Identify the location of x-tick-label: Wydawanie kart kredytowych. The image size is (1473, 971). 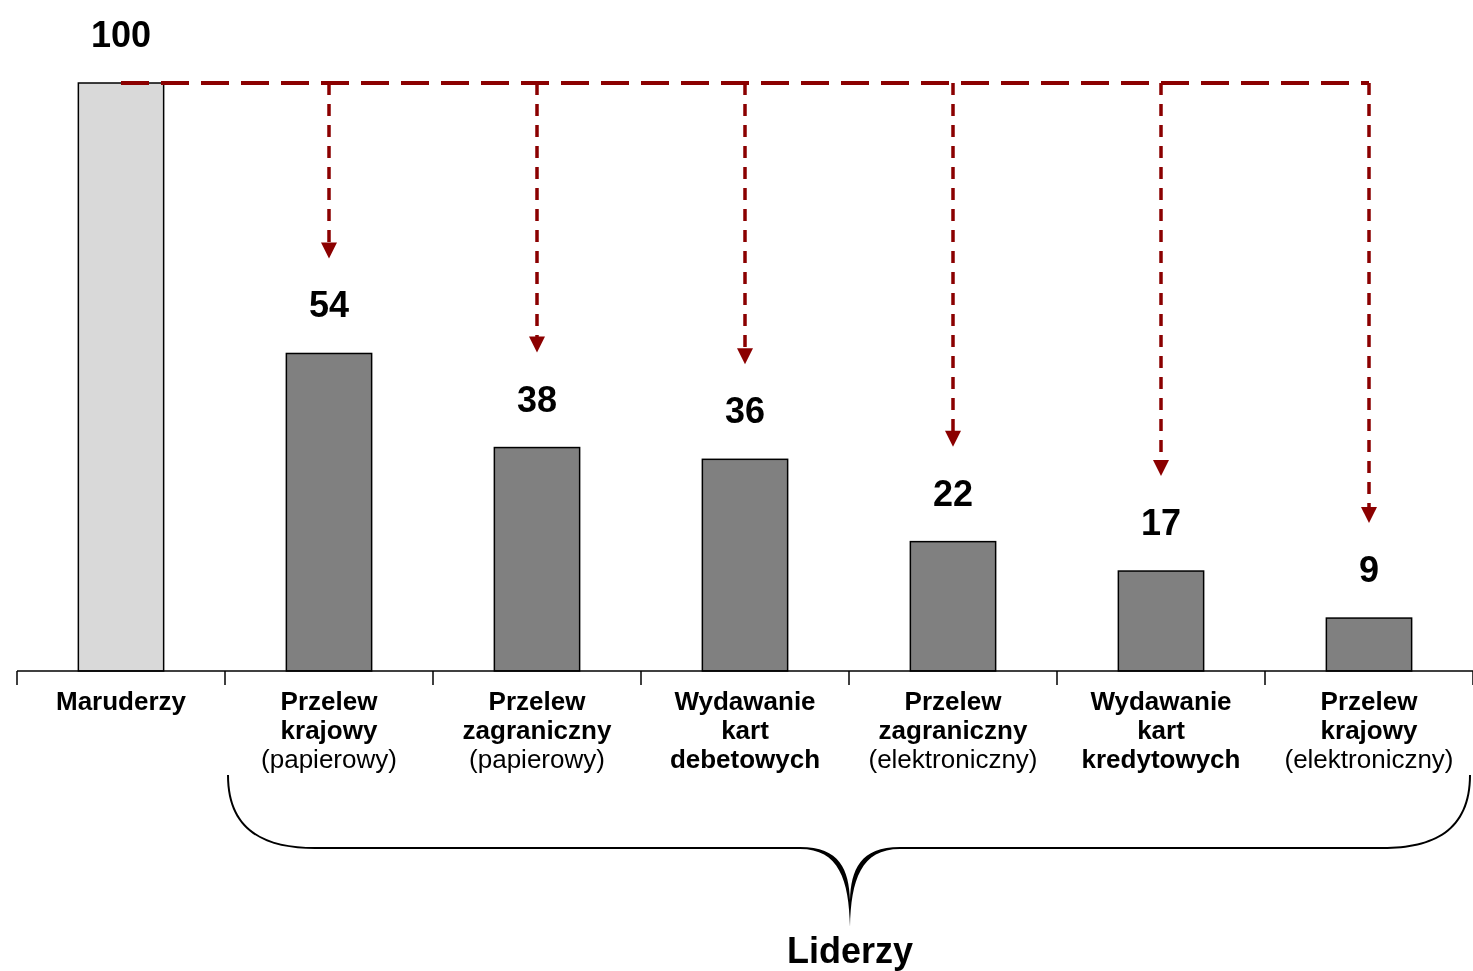
(1161, 730).